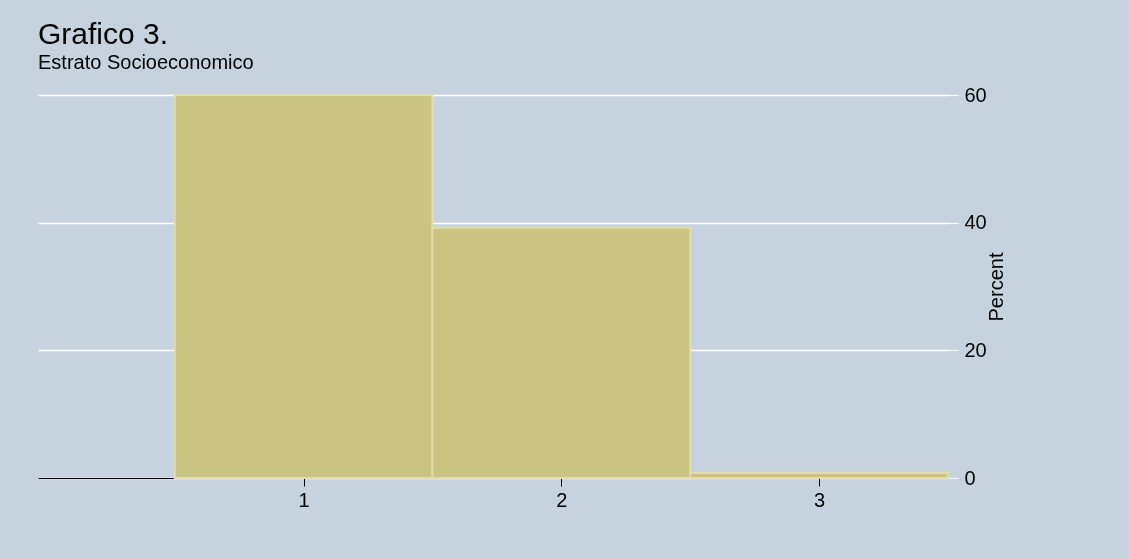 This screenshot has width=1129, height=559. Describe the element at coordinates (304, 499) in the screenshot. I see `x-tick-label: 1` at that location.